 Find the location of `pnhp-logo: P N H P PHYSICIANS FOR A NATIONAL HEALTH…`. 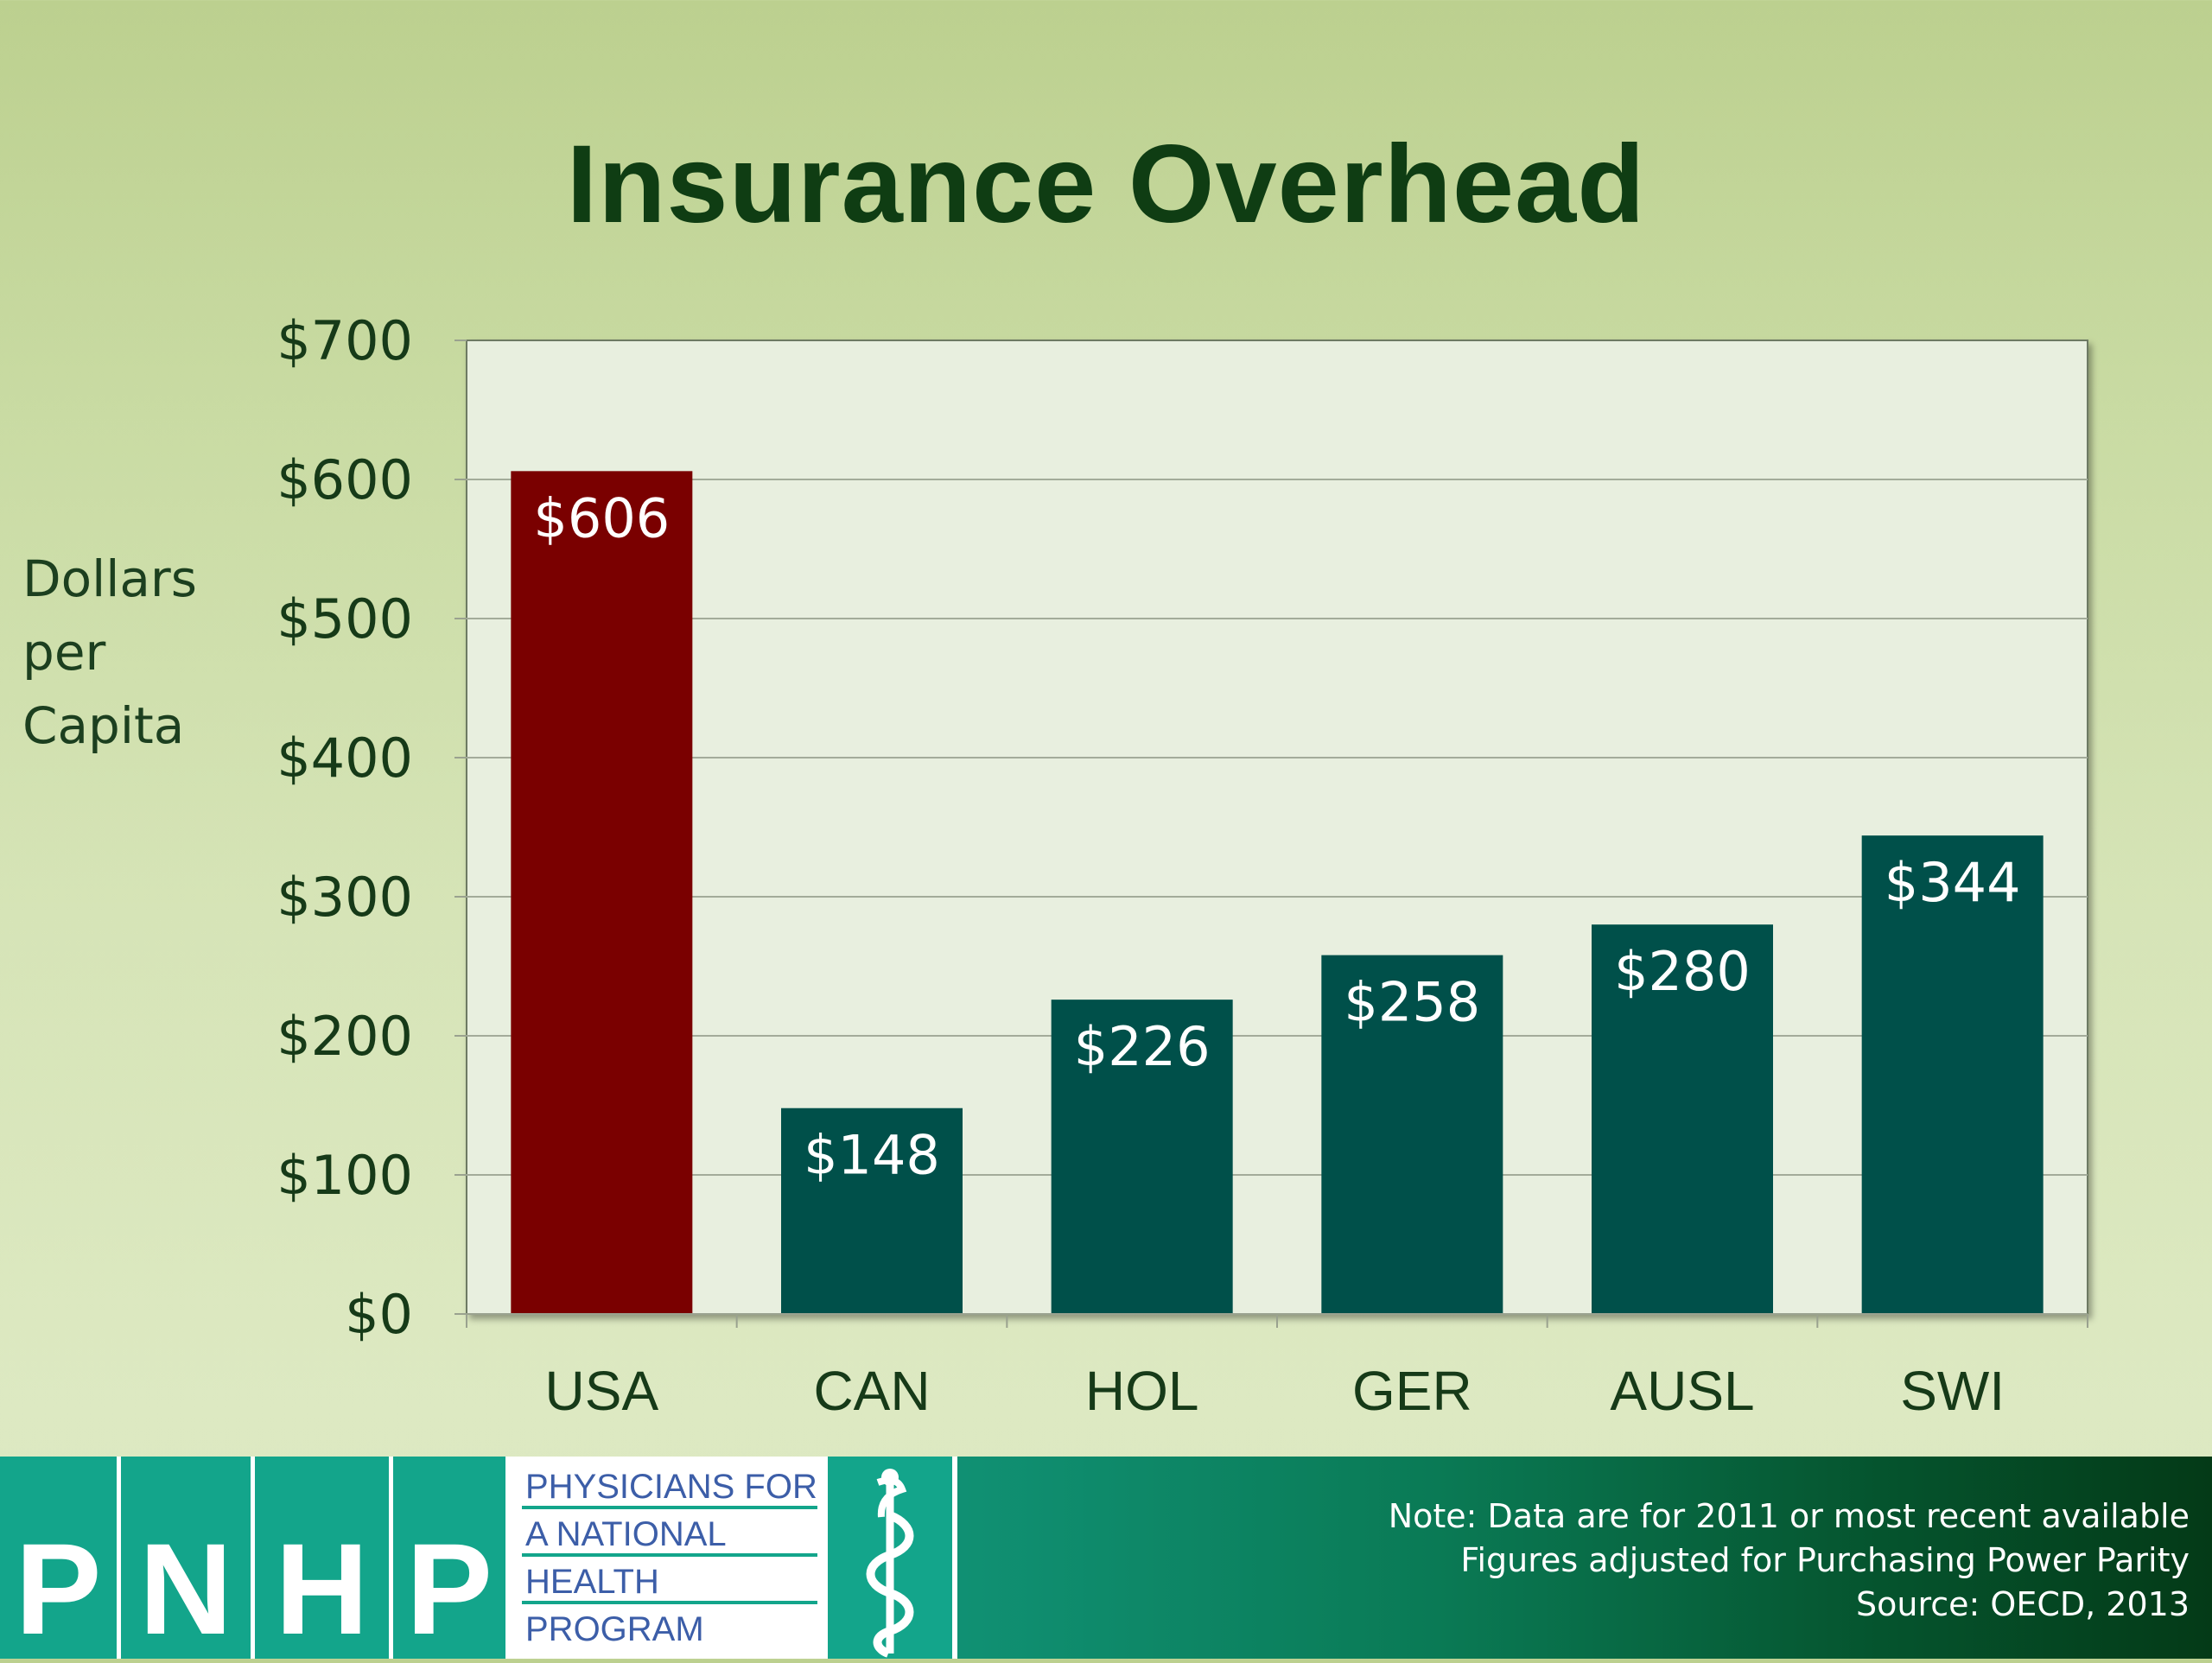

pnhp-logo: P N H P PHYSICIANS FOR A NATIONAL HEALTH… is located at coordinates (478, 1558).